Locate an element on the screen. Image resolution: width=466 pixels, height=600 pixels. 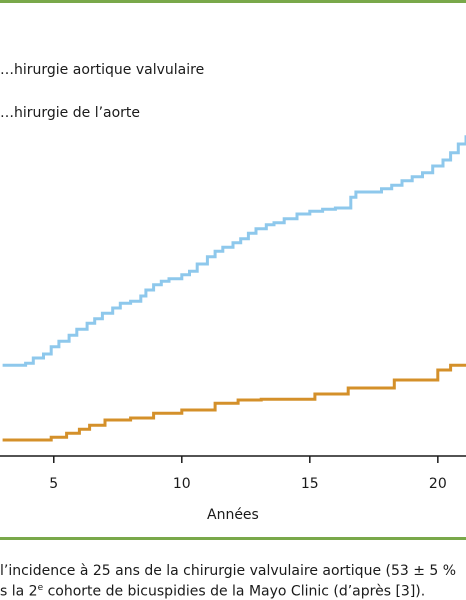
x-tick-label: 5 is located at coordinates (53, 484).